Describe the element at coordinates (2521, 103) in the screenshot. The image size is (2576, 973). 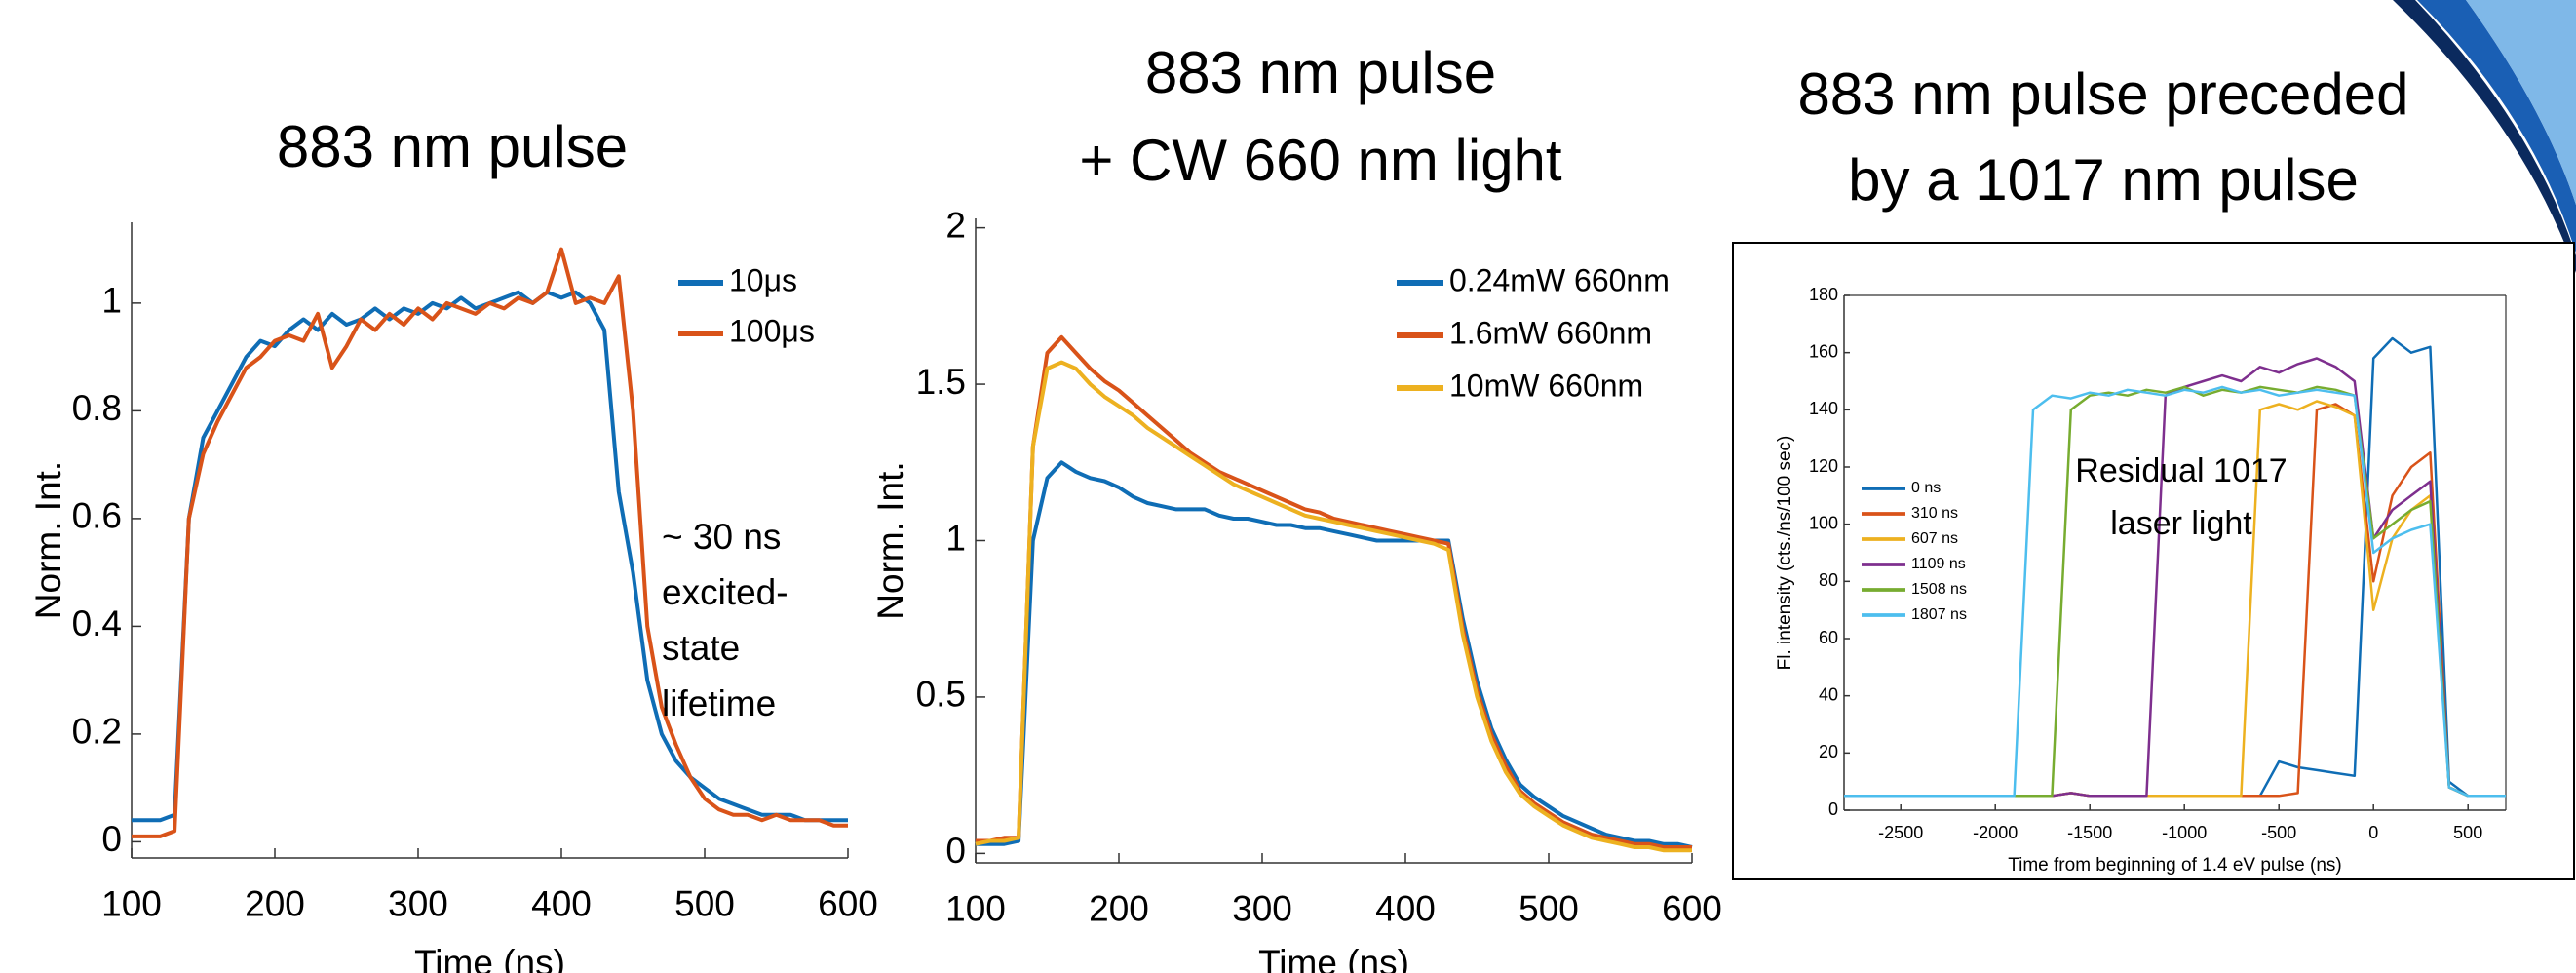
I see `decor-swoosh-light` at that location.